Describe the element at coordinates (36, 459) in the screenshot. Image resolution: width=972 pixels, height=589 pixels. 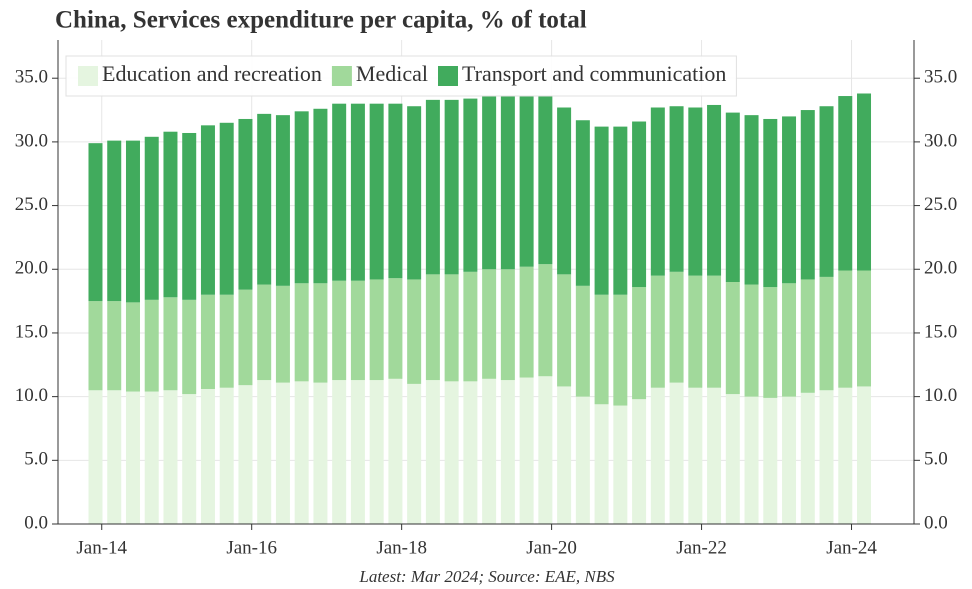
I see `y-tick-label: 5.0` at that location.